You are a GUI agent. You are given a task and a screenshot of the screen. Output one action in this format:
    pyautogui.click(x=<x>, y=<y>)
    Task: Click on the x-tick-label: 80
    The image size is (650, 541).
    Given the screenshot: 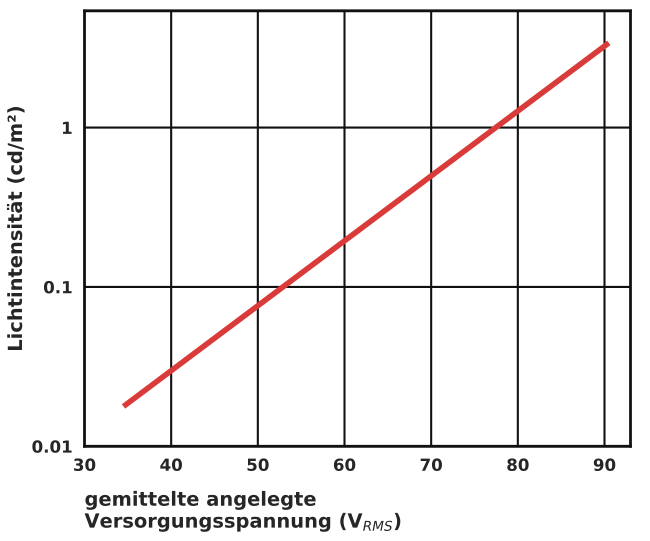 What is the action you would take?
    pyautogui.click(x=518, y=465)
    